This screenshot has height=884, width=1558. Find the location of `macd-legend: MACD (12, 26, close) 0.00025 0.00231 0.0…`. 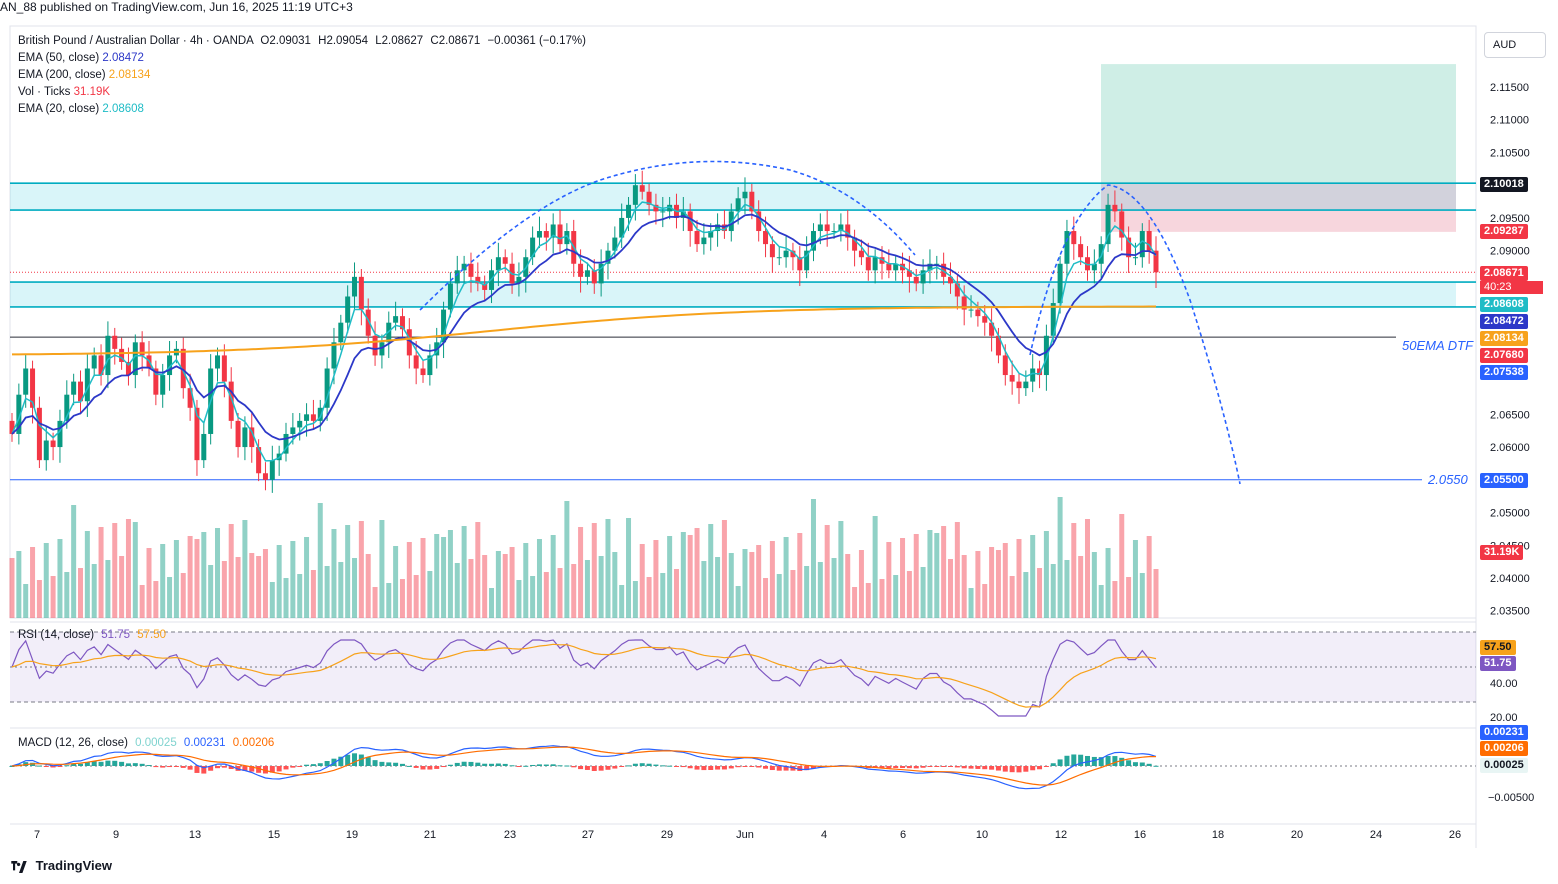

macd-legend: MACD (12, 26, close) 0.00025 0.00231 0.0… is located at coordinates (146, 743).